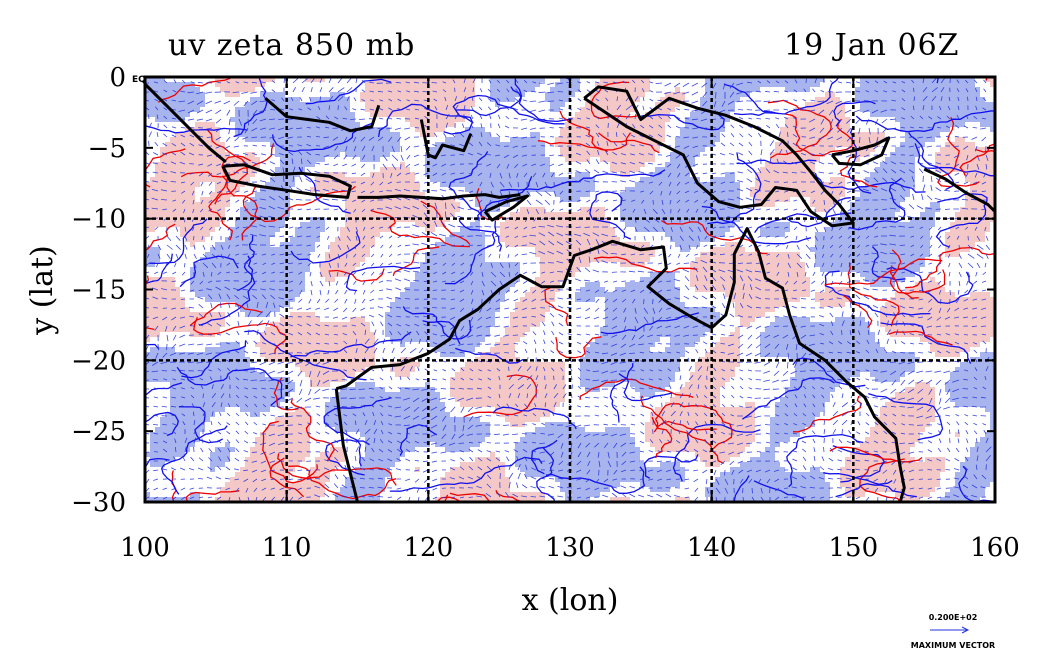 This screenshot has width=1056, height=653. I want to click on x-tick-label: 160, so click(995, 548).